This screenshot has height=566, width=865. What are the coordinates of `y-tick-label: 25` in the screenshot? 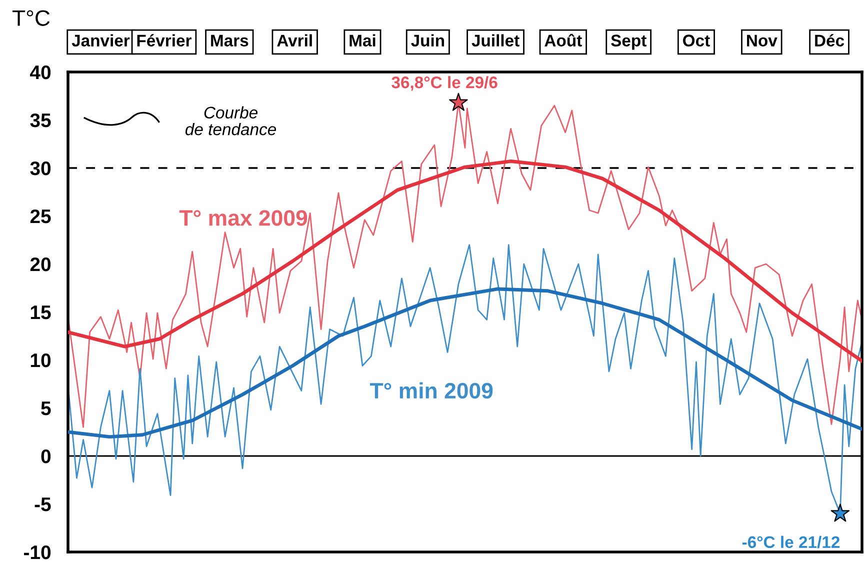 It's located at (40, 216).